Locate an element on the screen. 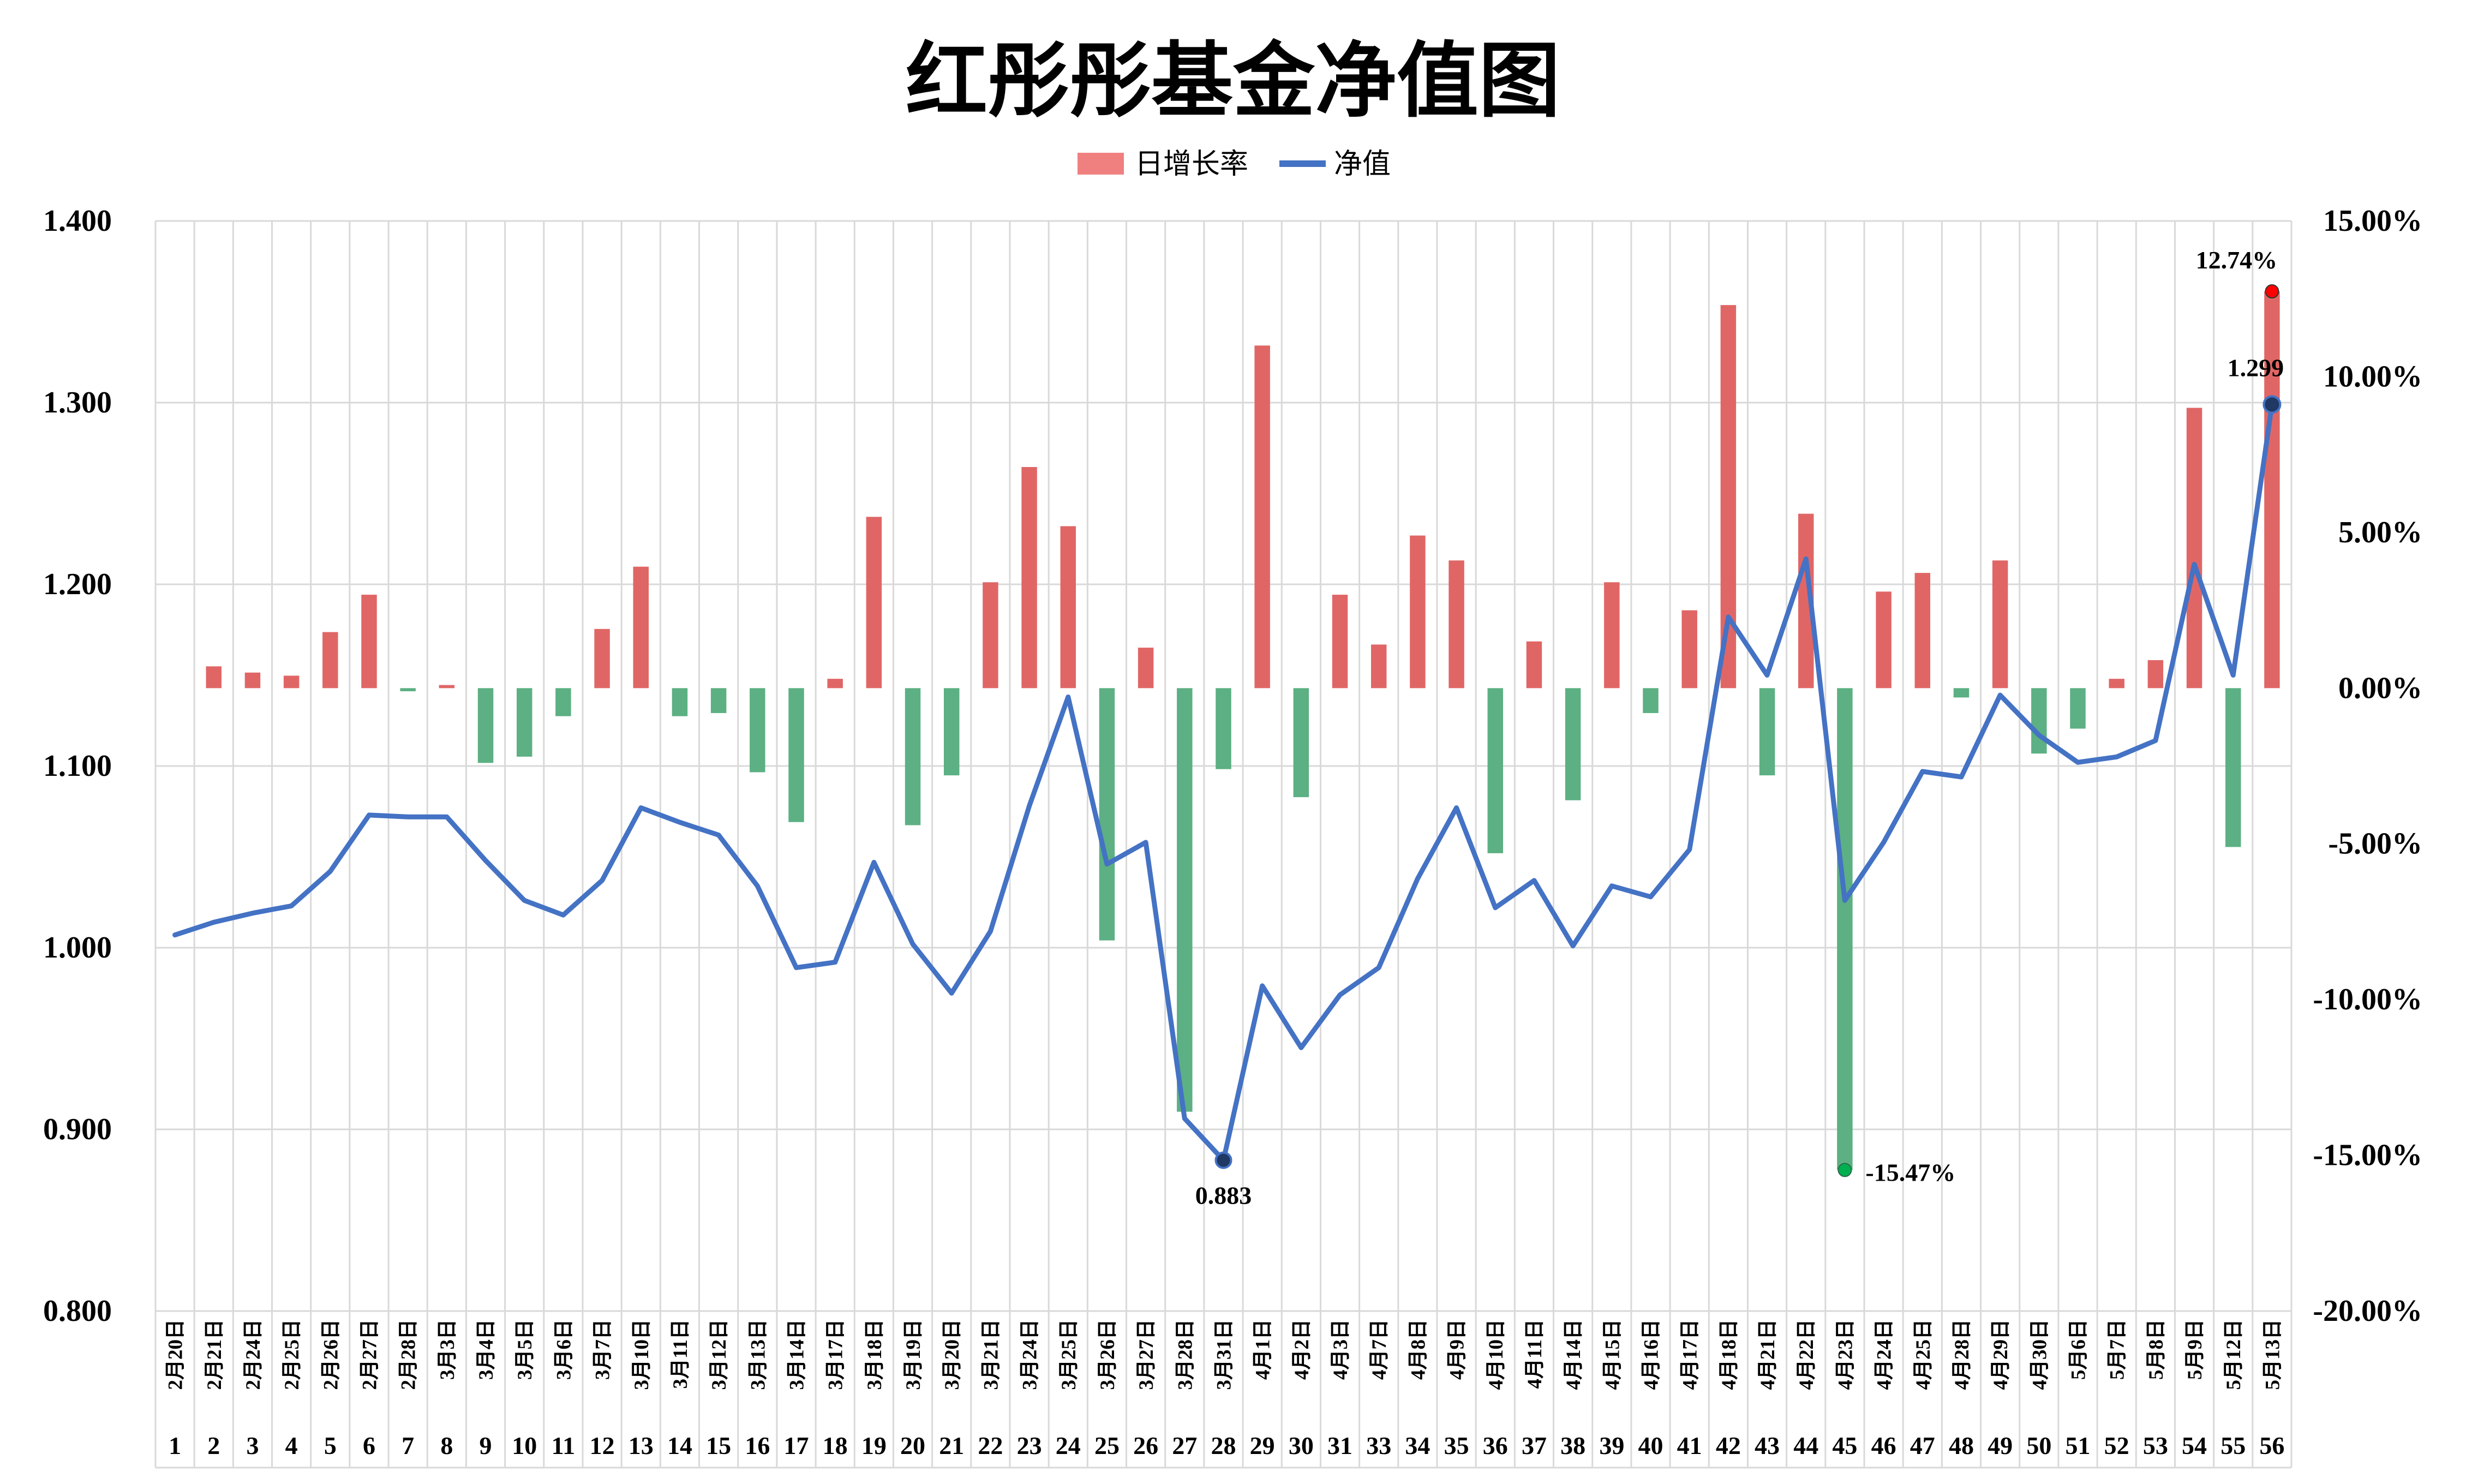 The image size is (2466, 1484). x-date-label: 4月11日 is located at coordinates (1535, 1354).